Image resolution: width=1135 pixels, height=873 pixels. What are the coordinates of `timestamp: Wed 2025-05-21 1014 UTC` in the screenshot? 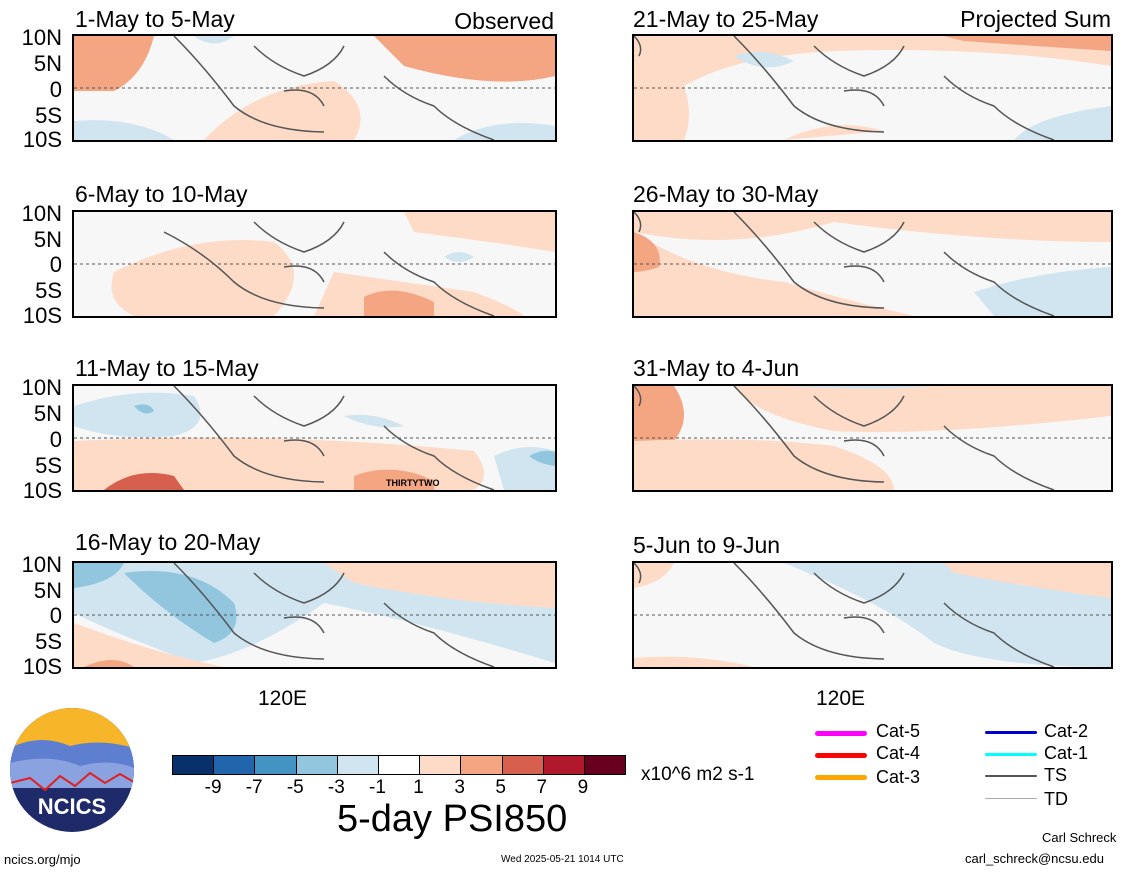 It's located at (562, 859).